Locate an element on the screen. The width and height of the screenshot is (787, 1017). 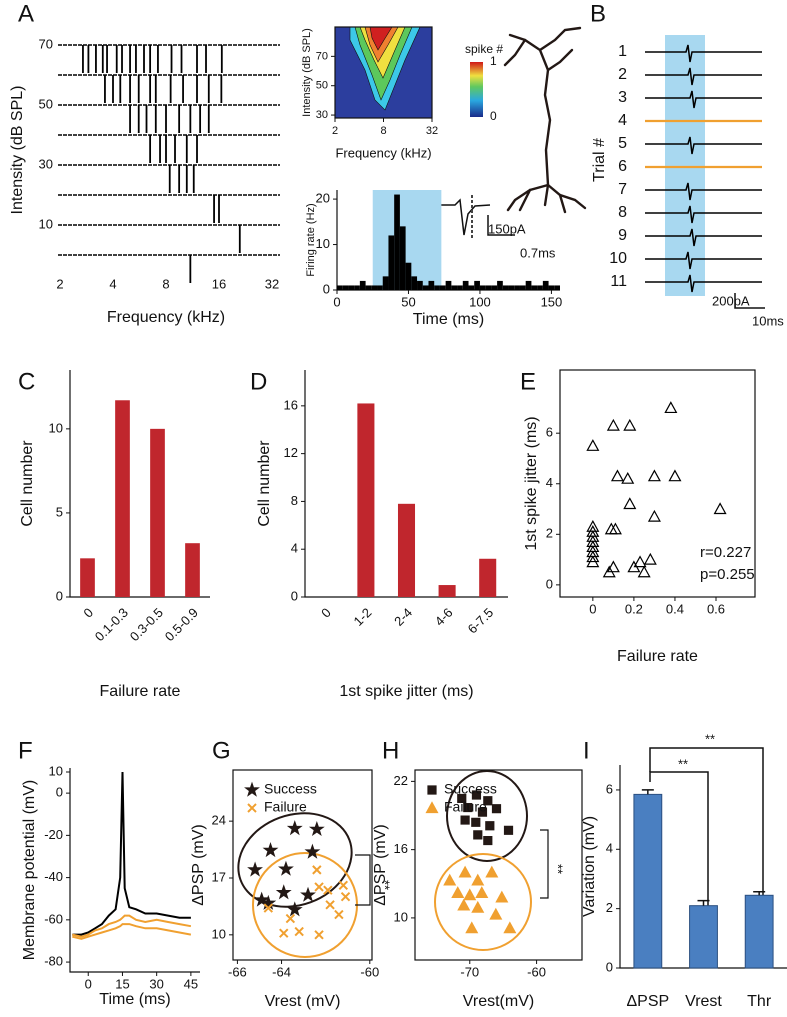
trial-label: 8 is located at coordinates (622, 212).